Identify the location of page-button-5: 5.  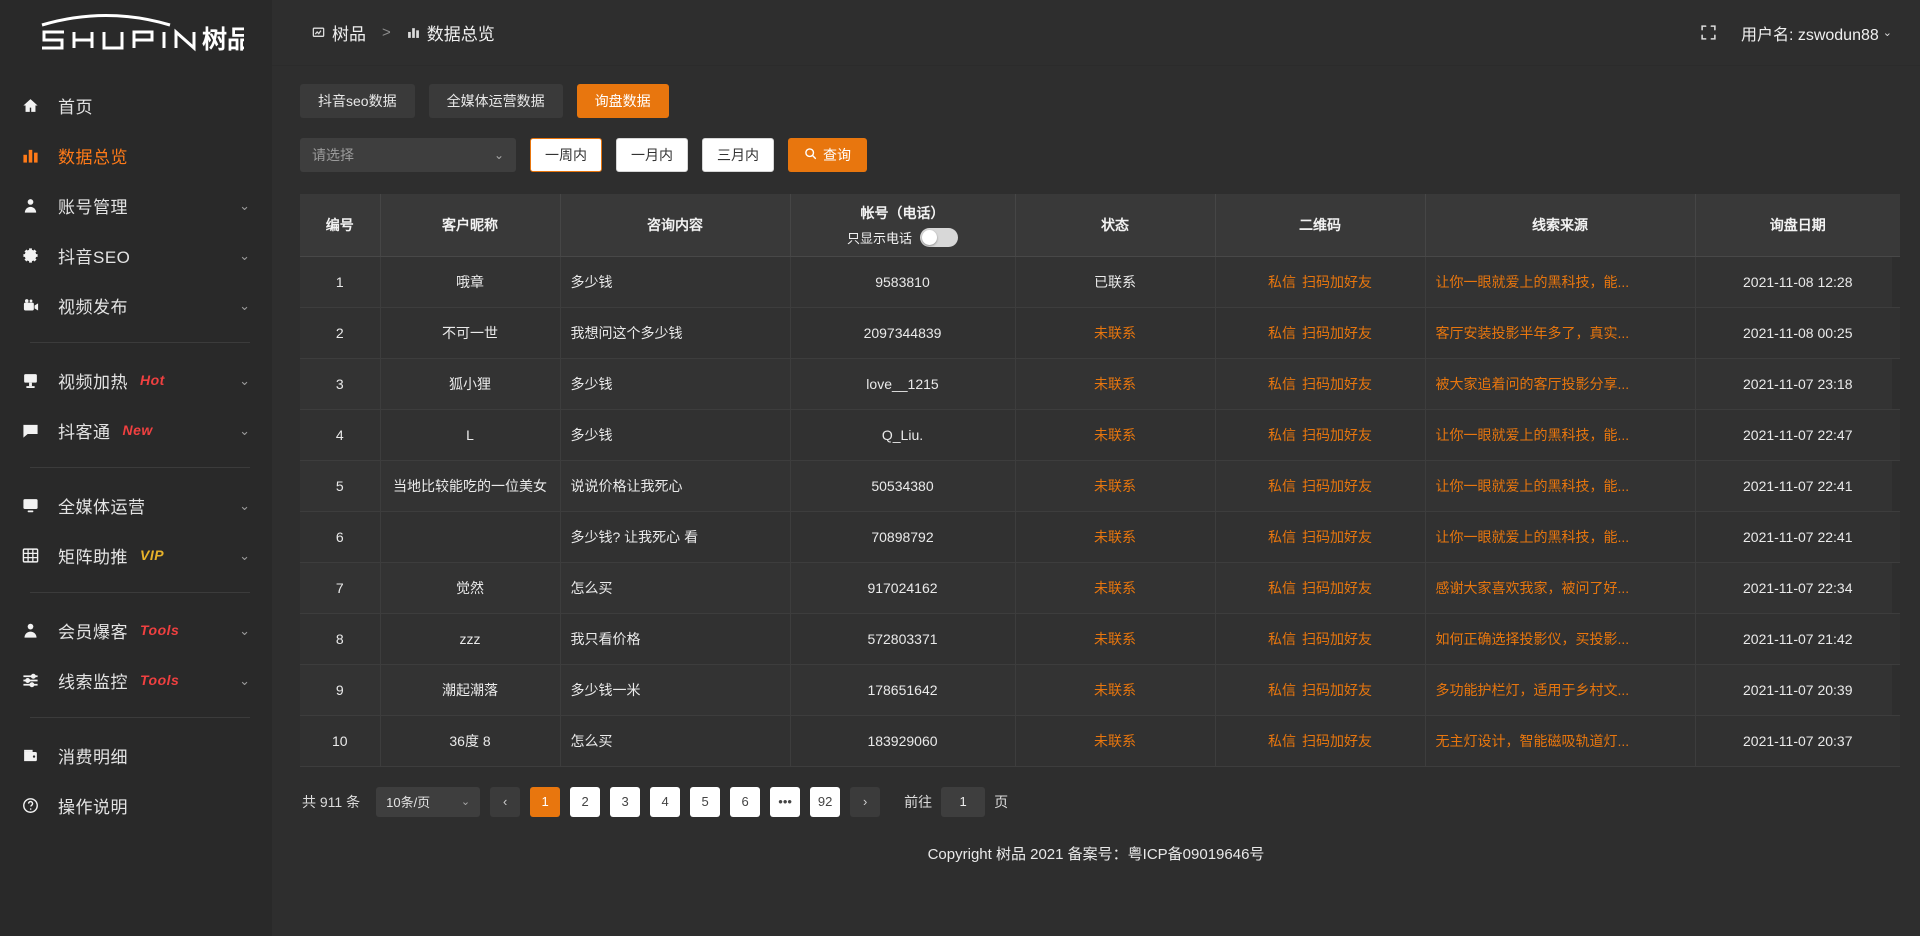
(705, 801).